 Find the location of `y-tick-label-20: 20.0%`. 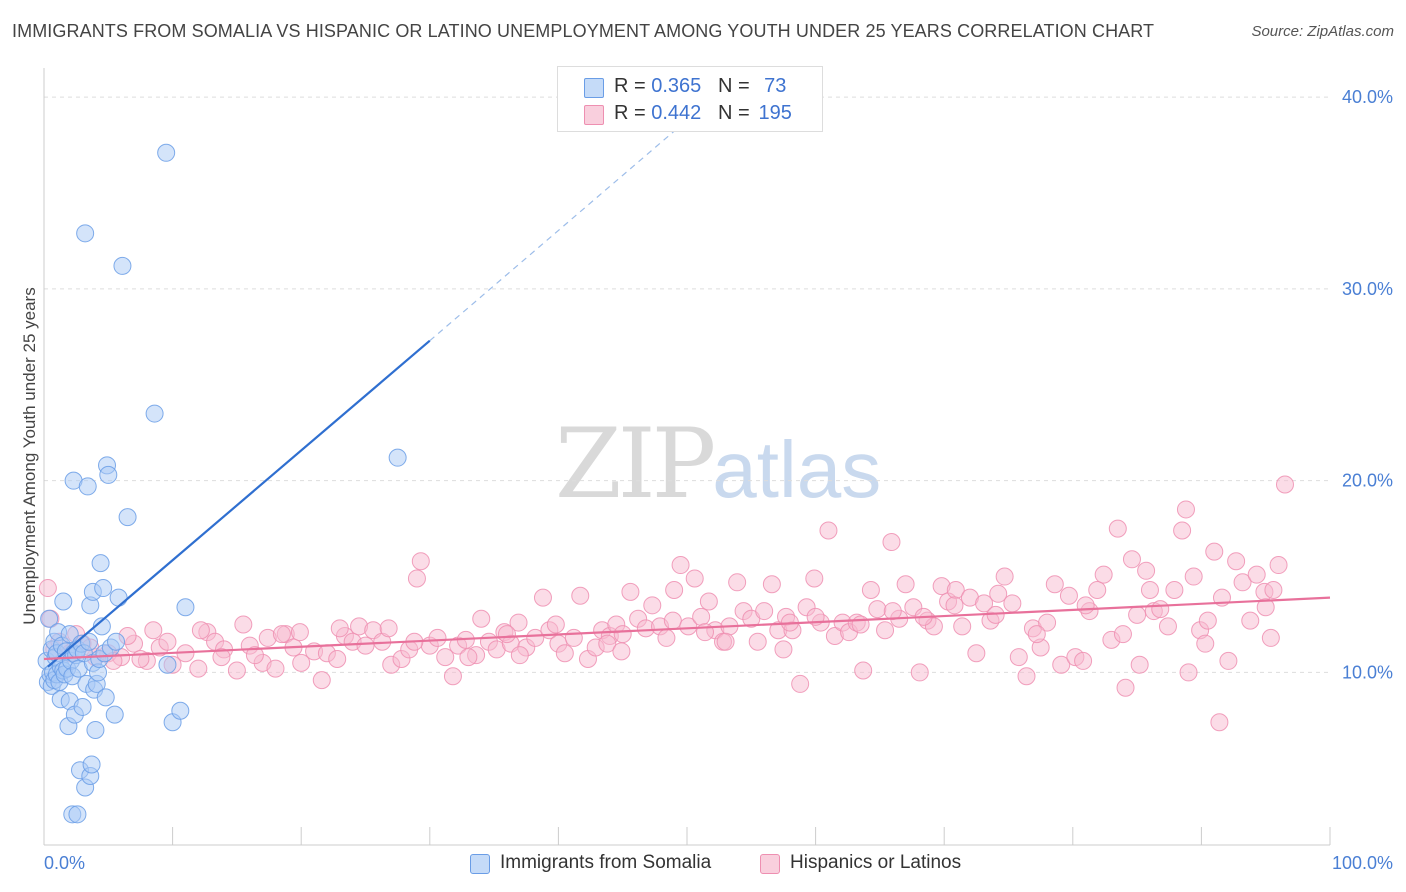

y-tick-label-20: 20.0% is located at coordinates (1367, 481).